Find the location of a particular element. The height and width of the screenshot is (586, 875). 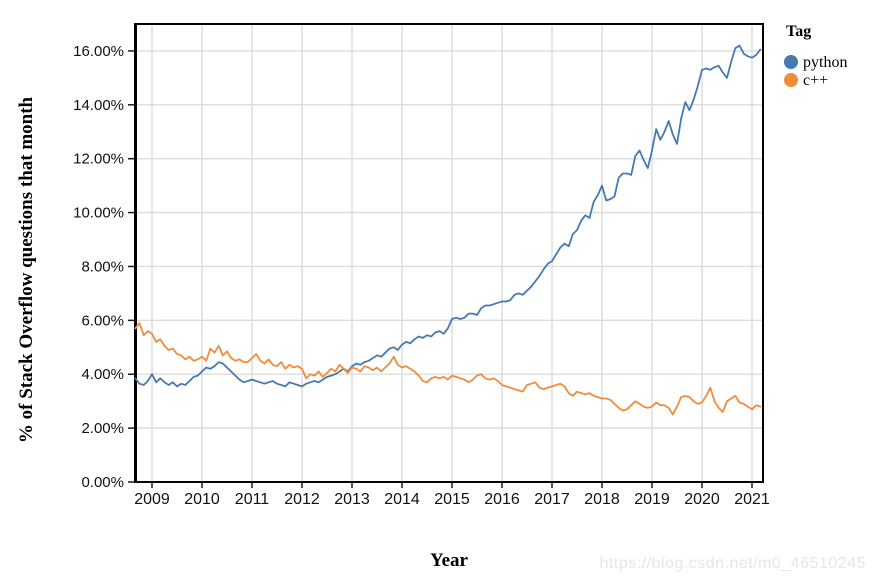

c++-line is located at coordinates (448, 369).